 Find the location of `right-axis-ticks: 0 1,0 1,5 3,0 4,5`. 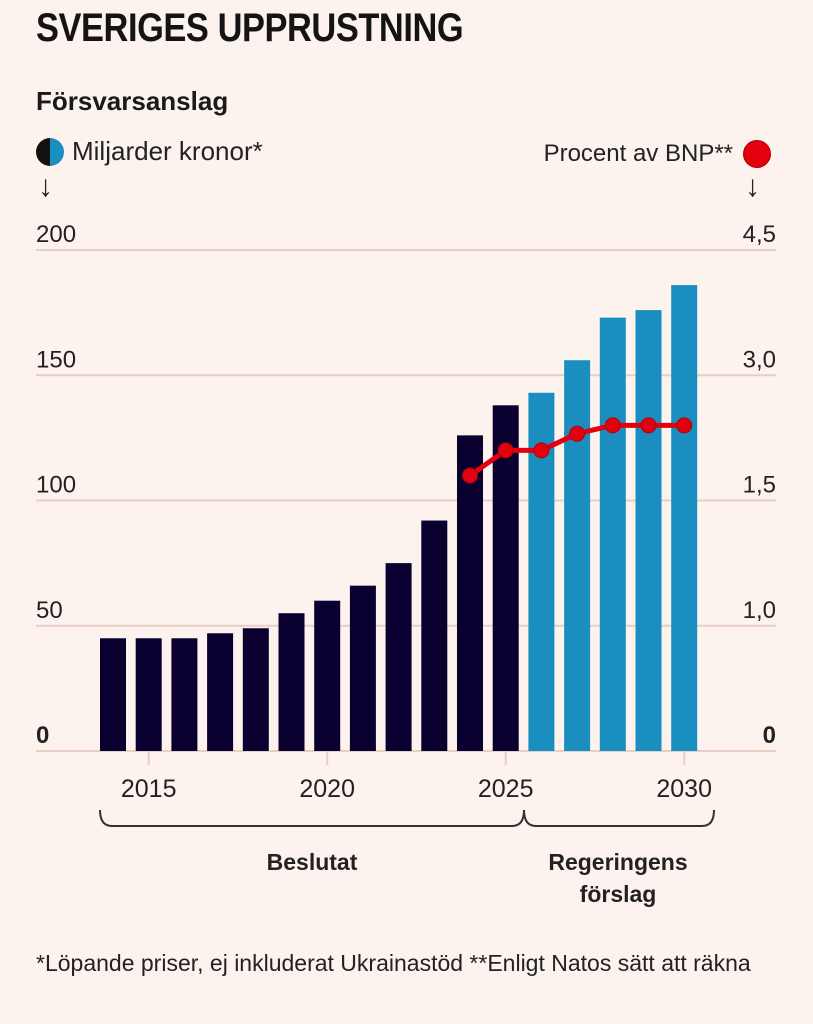

right-axis-ticks: 0 1,0 1,5 3,0 4,5 is located at coordinates (759, 485).